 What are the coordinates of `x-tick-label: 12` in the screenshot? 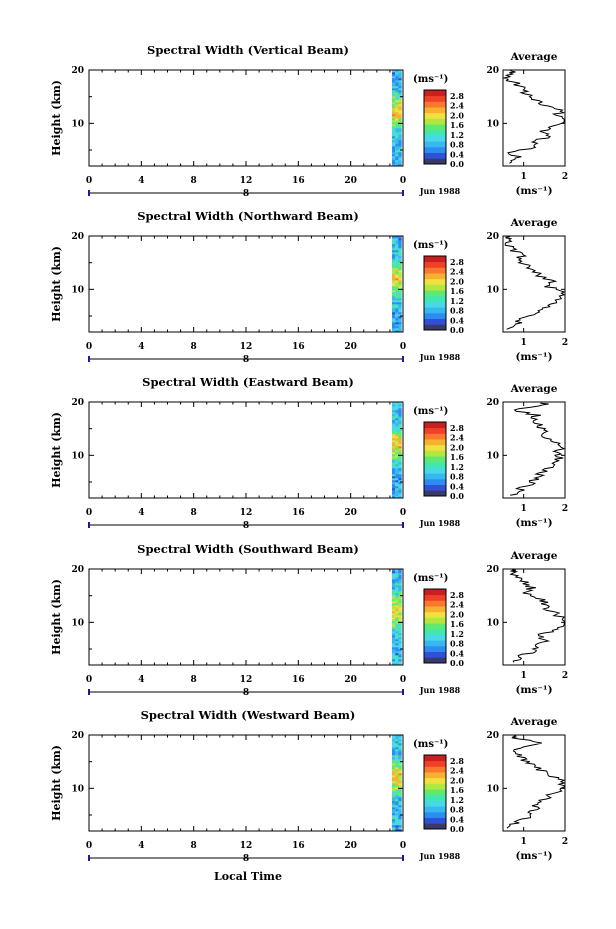 It's located at (246, 680).